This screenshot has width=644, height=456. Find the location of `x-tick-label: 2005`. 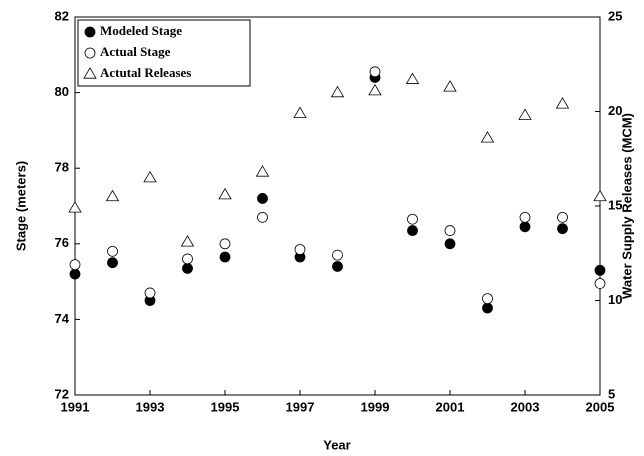

x-tick-label: 2005 is located at coordinates (600, 406).